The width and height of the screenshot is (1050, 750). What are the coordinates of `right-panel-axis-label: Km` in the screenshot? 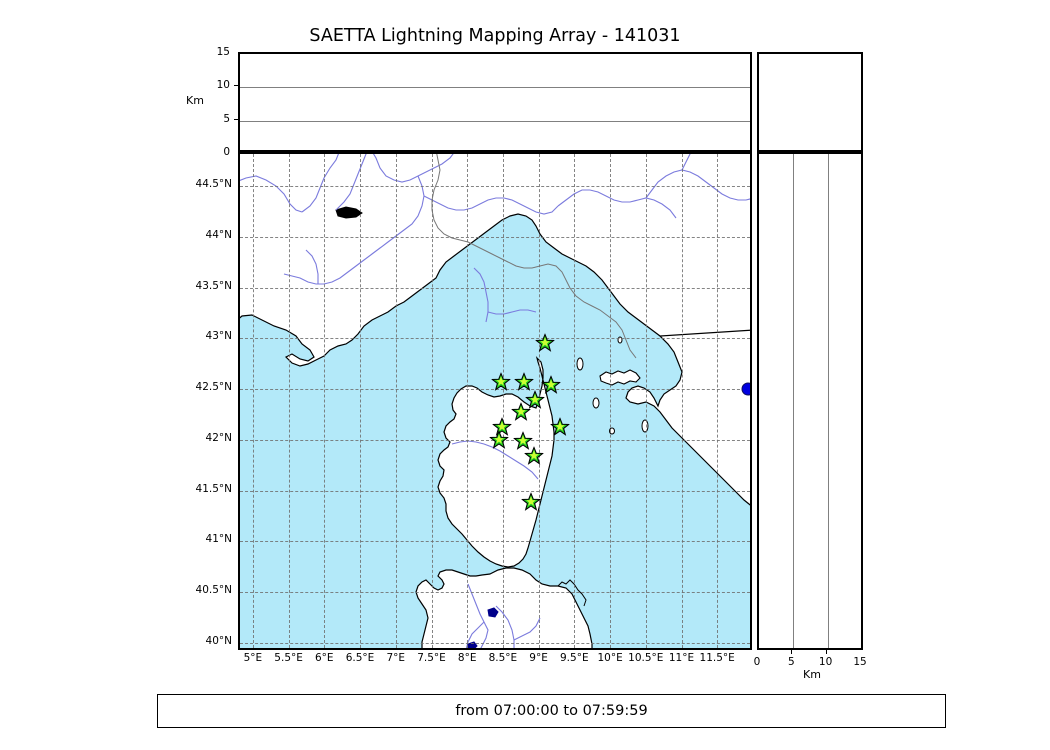 It's located at (812, 674).